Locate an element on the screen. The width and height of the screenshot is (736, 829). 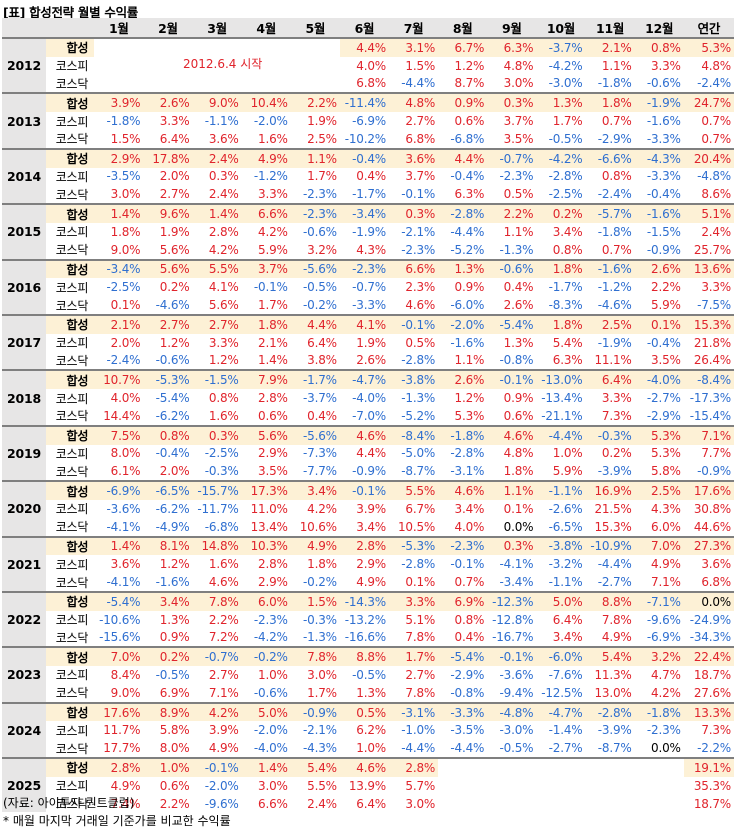
monthly-return-cell: -6.6% is located at coordinates (610, 157).